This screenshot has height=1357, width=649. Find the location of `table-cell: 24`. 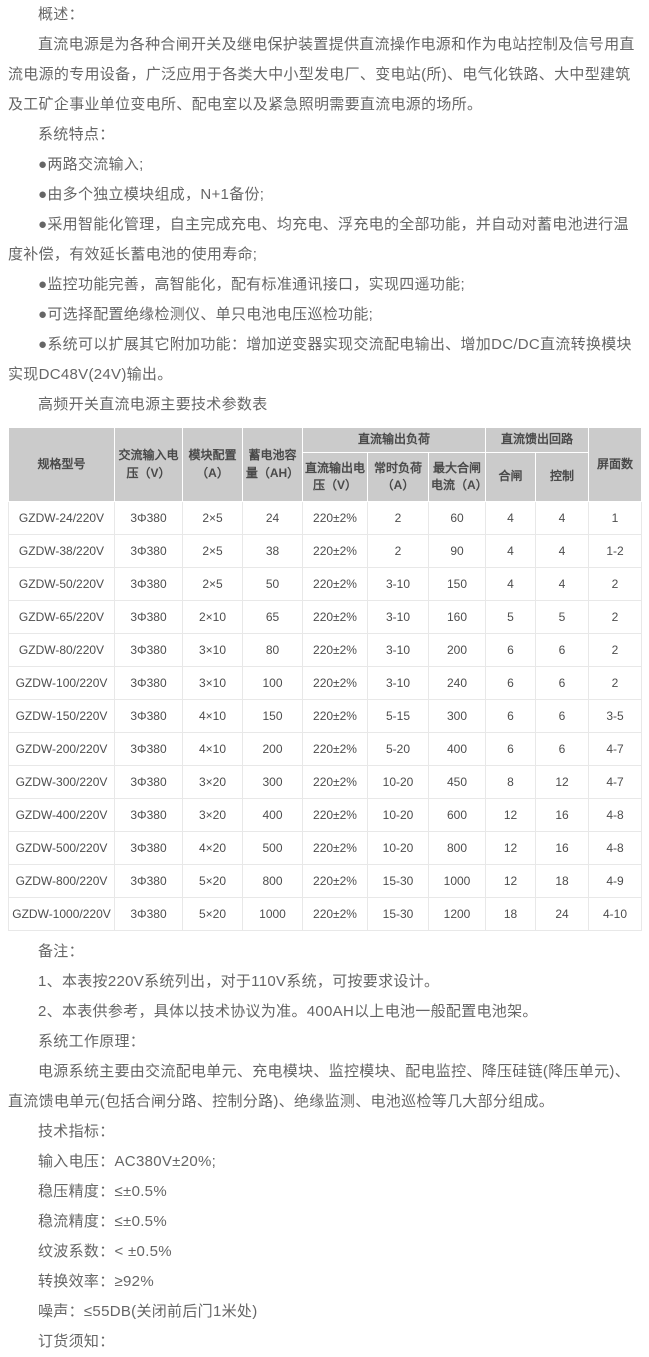

table-cell: 24 is located at coordinates (562, 914).